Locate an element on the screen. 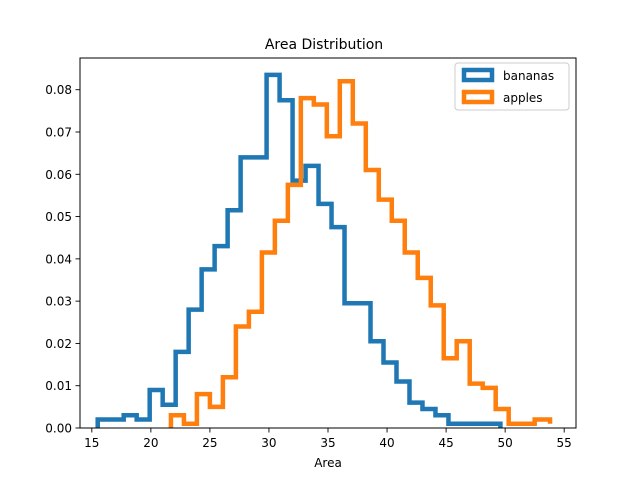 This screenshot has height=480, width=640. x-tick-label: 45 is located at coordinates (445, 443).